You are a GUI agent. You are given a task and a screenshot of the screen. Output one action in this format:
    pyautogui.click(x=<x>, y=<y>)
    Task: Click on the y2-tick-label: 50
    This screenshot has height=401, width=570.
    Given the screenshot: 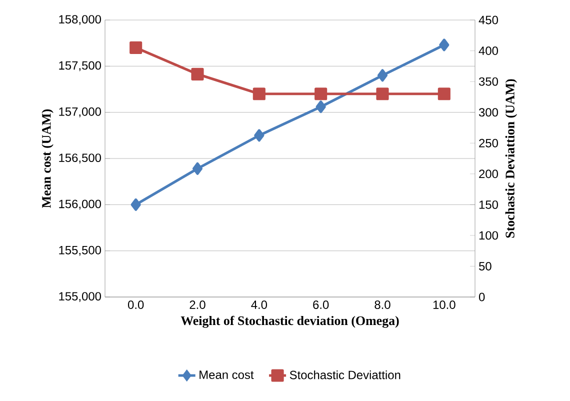 What is the action you would take?
    pyautogui.click(x=485, y=266)
    